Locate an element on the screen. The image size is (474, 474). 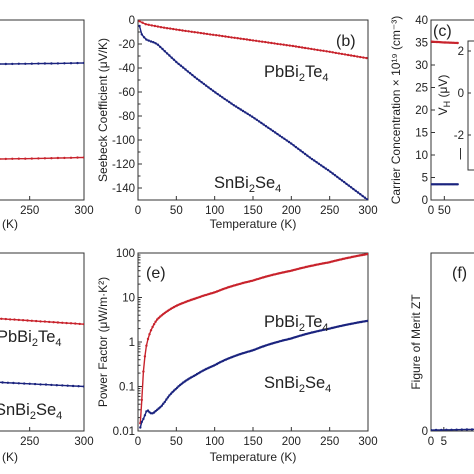
panel-b-ytick-label: -20 is located at coordinates (126, 45).